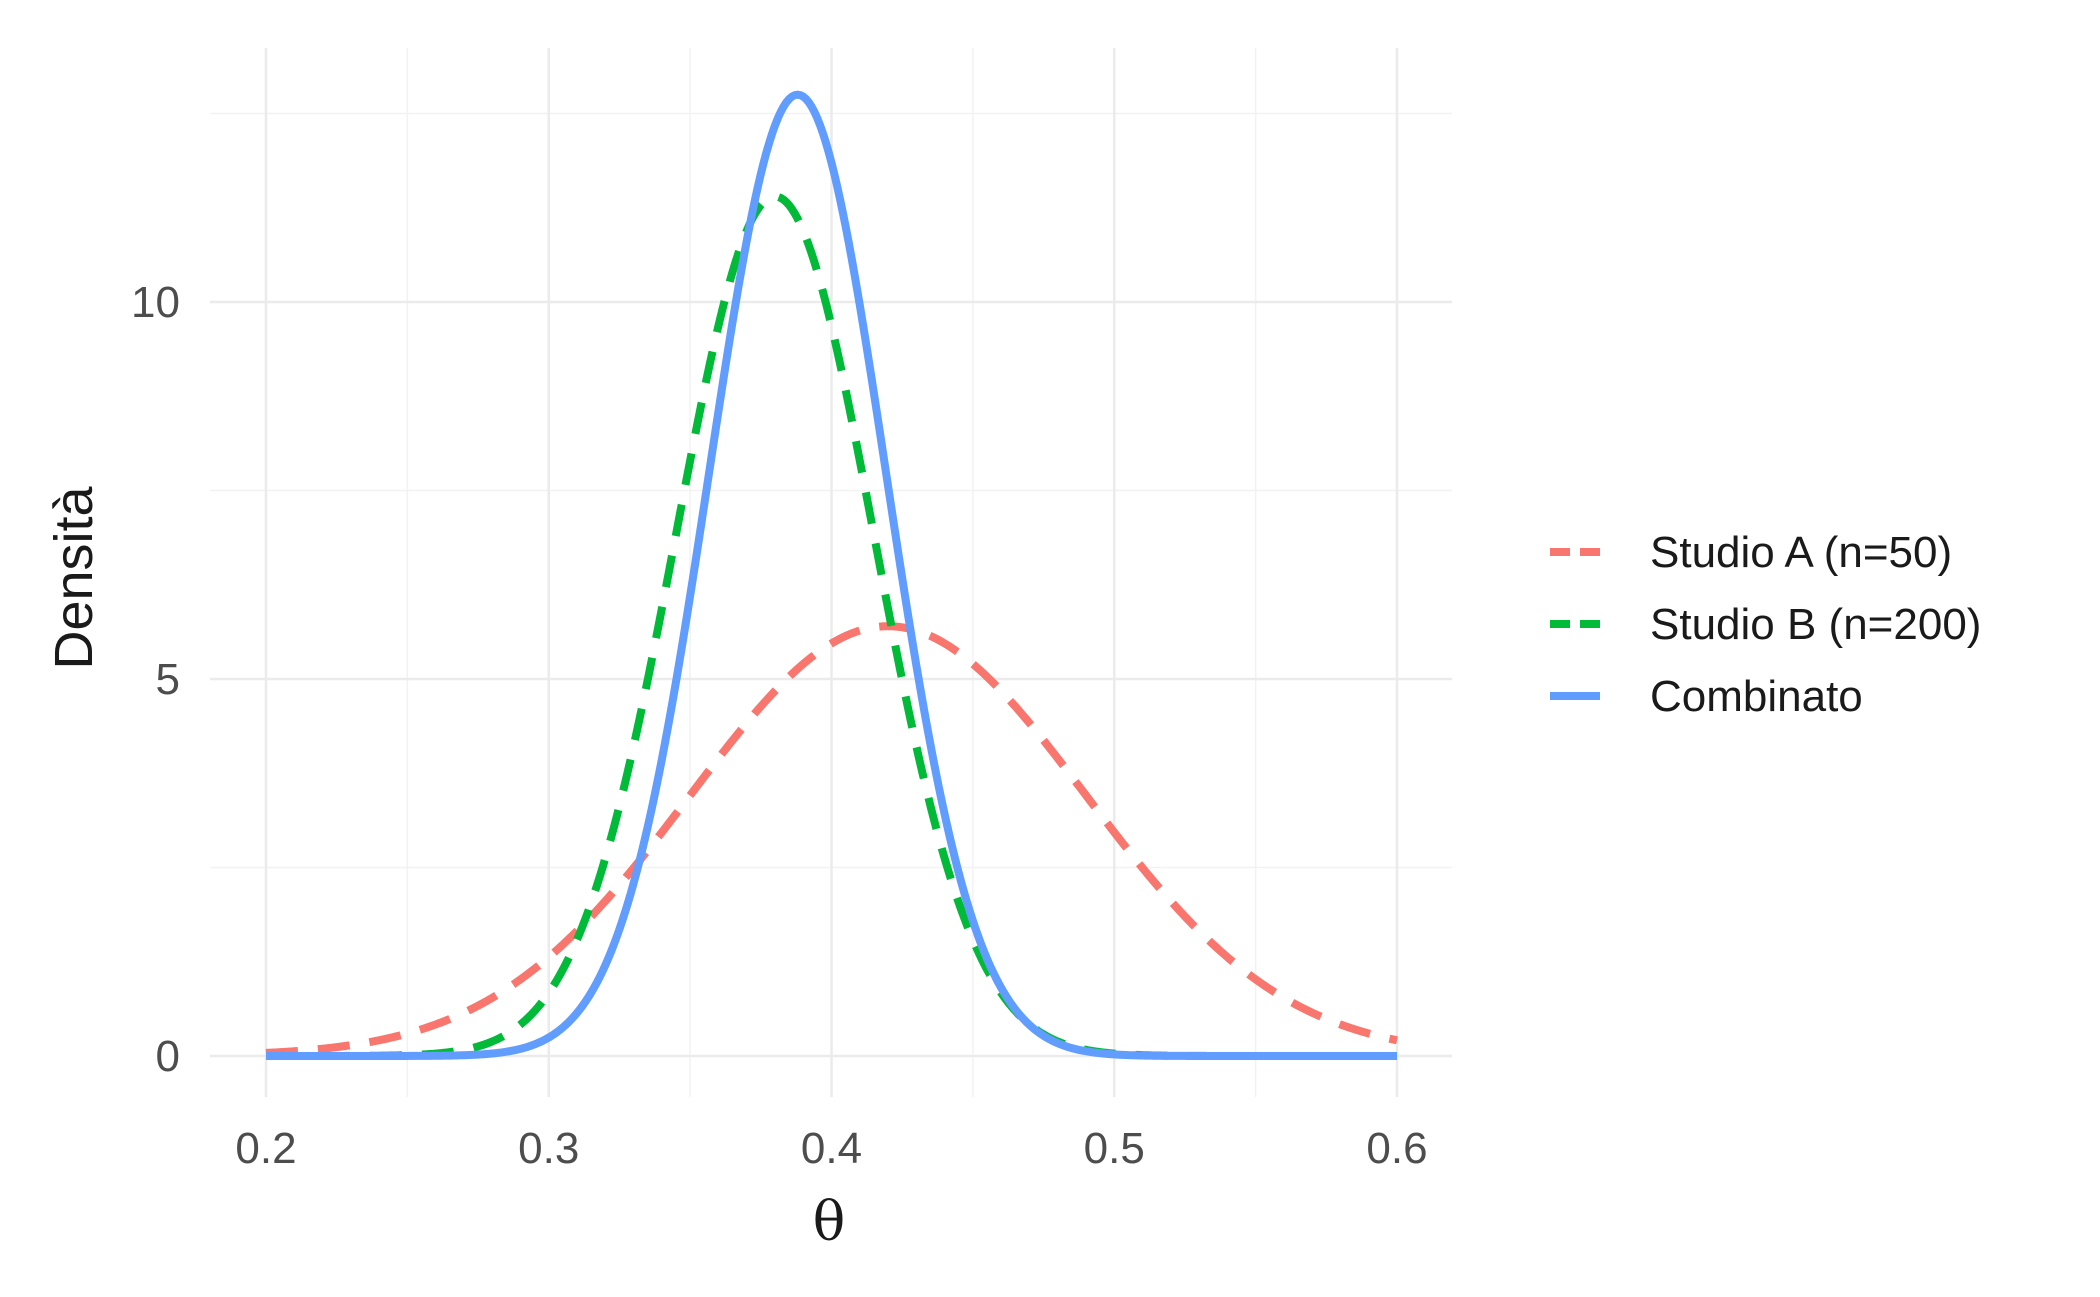 Image resolution: width=2100 pixels, height=1297 pixels. Describe the element at coordinates (155, 302) in the screenshot. I see `y-tick-label: 10` at that location.